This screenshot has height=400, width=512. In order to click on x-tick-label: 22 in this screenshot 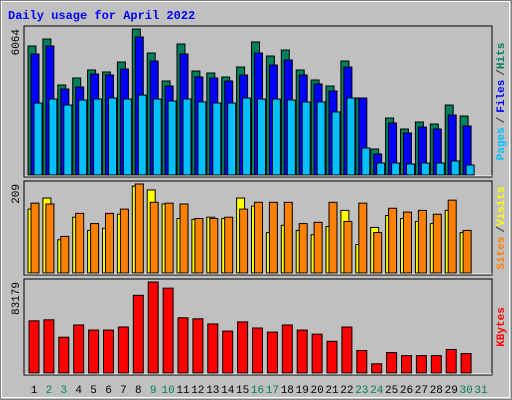, I will do `click(346, 391)`.